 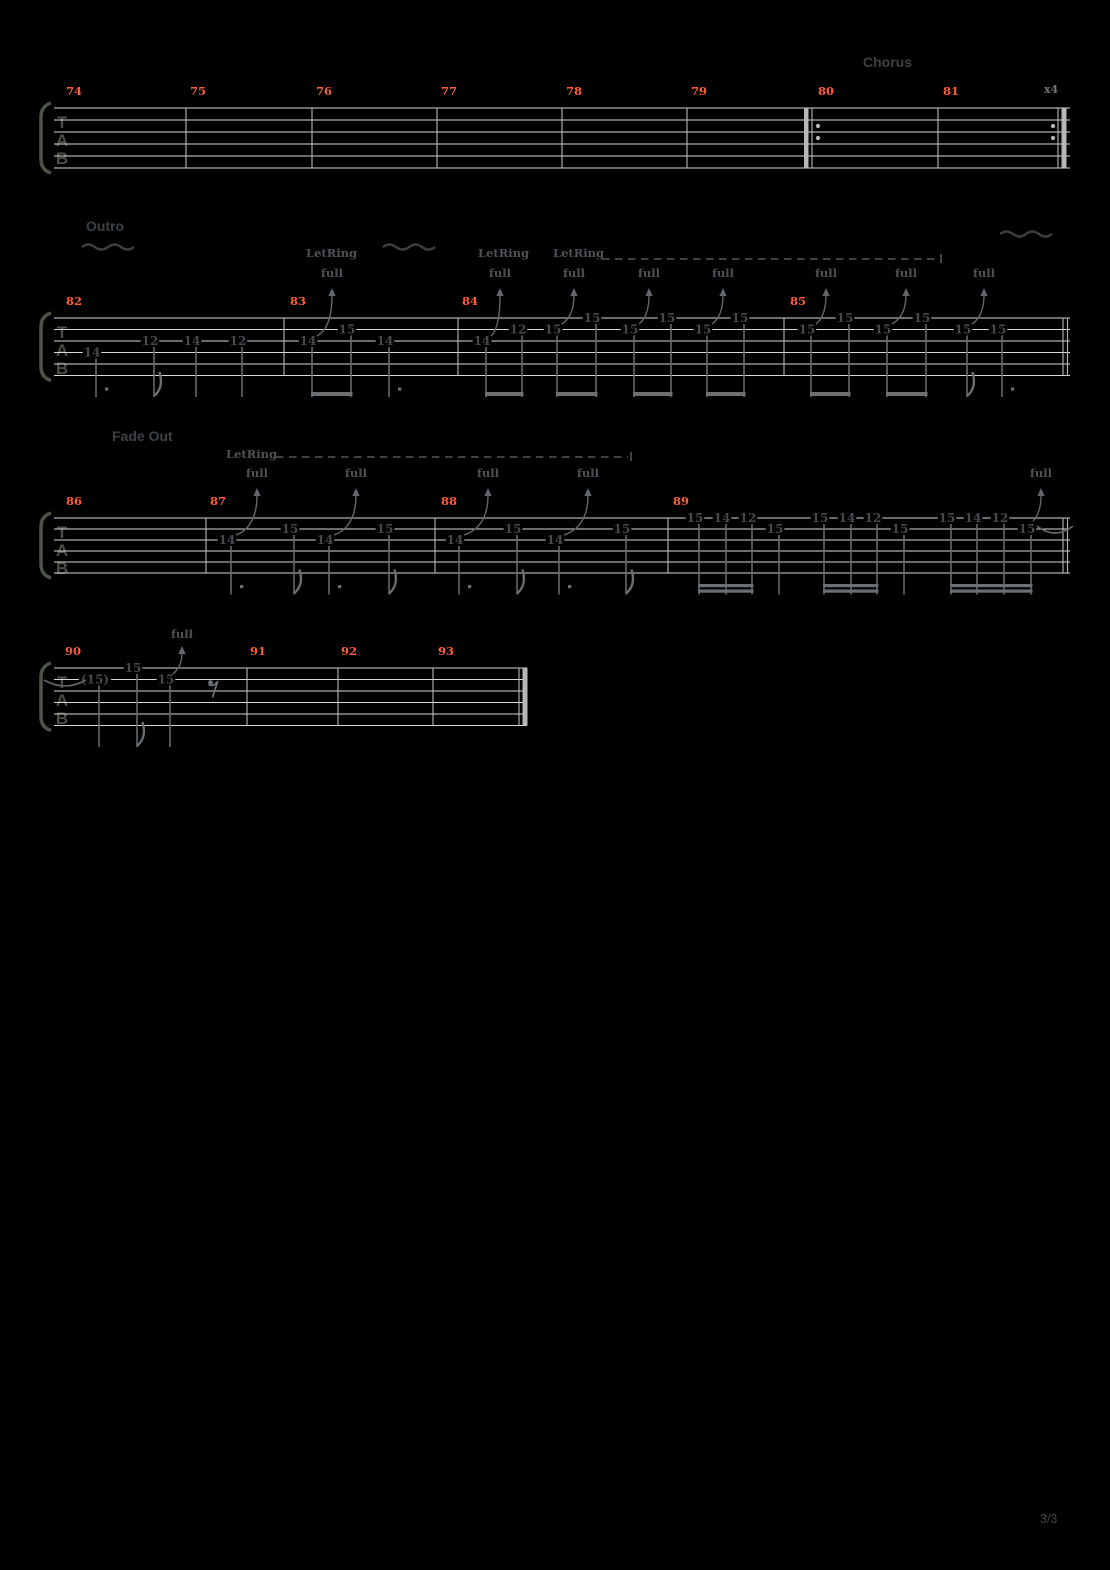 What do you see at coordinates (449, 91) in the screenshot?
I see `measure-number: 77` at bounding box center [449, 91].